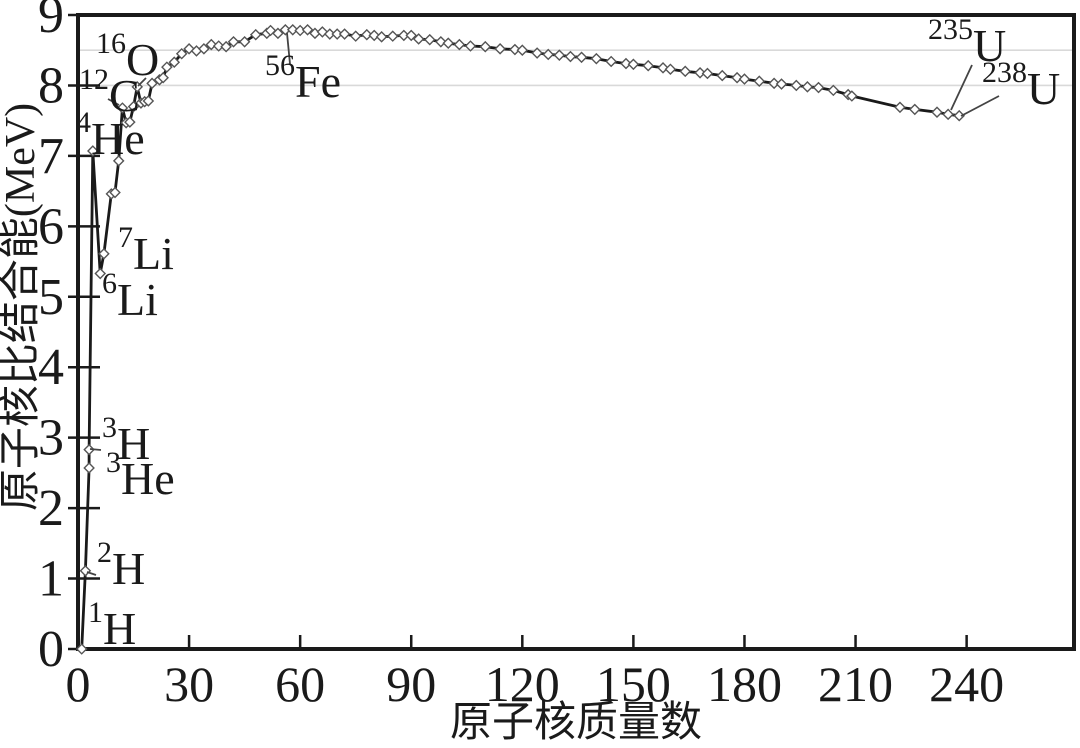  What do you see at coordinates (153, 253) in the screenshot?
I see `nuclide-symbol-li7: Li` at bounding box center [153, 253].